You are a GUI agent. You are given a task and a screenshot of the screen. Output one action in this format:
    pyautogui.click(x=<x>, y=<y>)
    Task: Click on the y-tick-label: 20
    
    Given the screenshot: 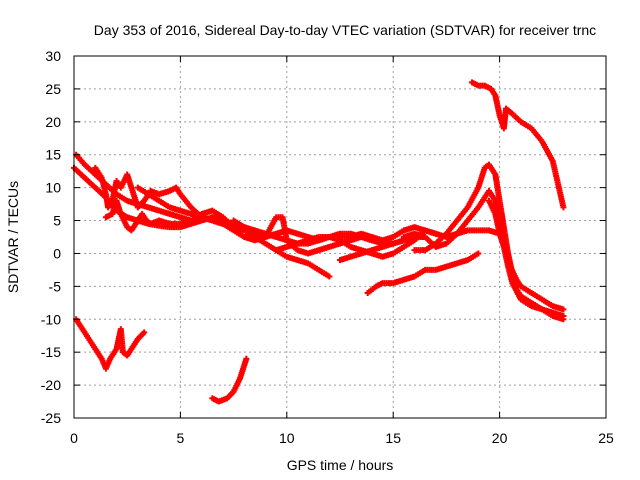 What is the action you would take?
    pyautogui.click(x=53, y=122)
    